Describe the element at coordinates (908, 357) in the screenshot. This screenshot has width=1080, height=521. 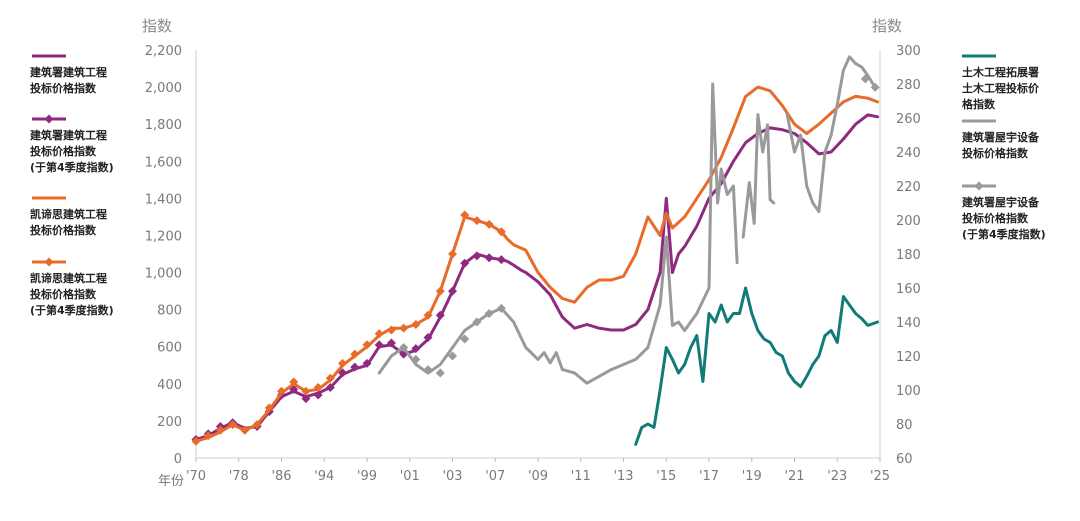
I see `right-tick-label: 120` at that location.